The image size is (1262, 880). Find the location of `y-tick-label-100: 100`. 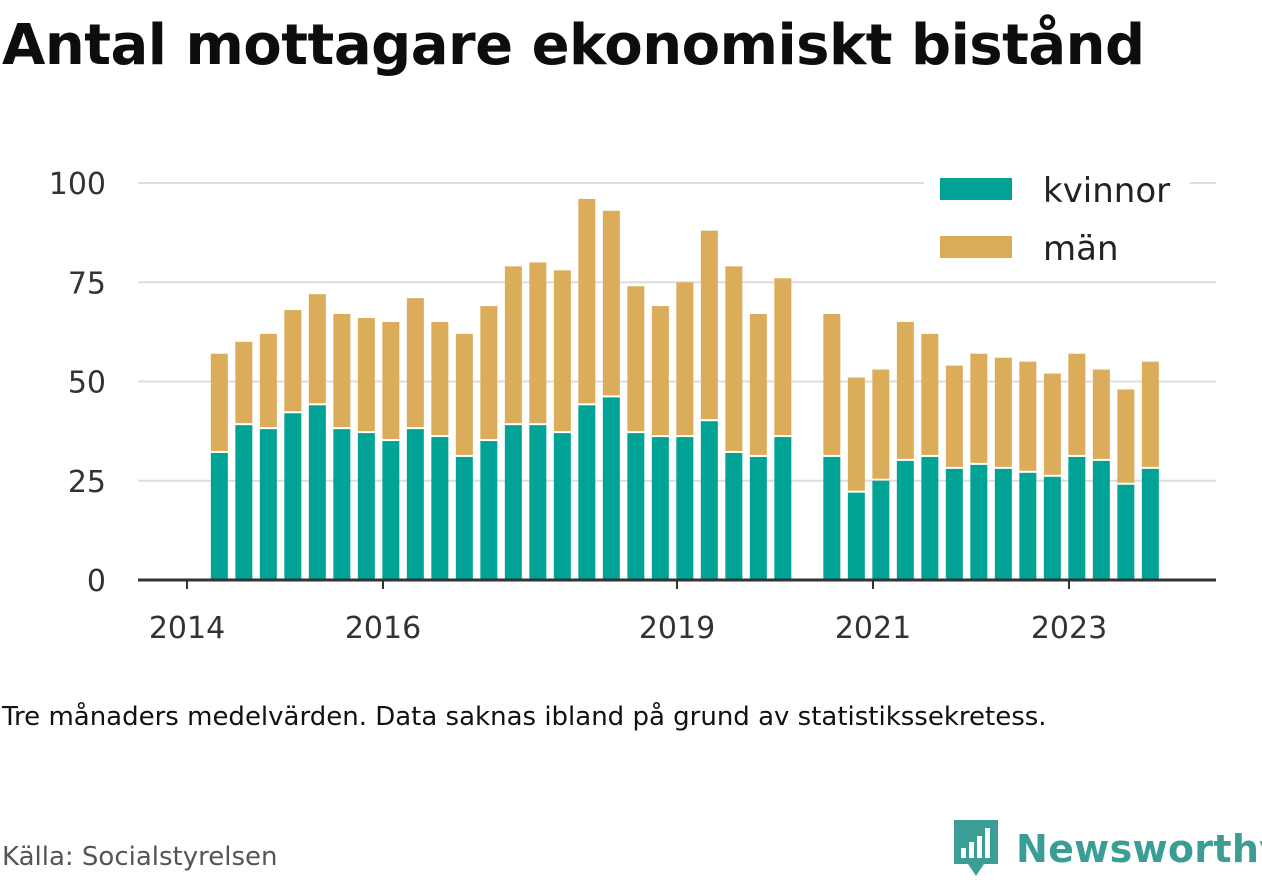

y-tick-label-100: 100 is located at coordinates (77, 184).